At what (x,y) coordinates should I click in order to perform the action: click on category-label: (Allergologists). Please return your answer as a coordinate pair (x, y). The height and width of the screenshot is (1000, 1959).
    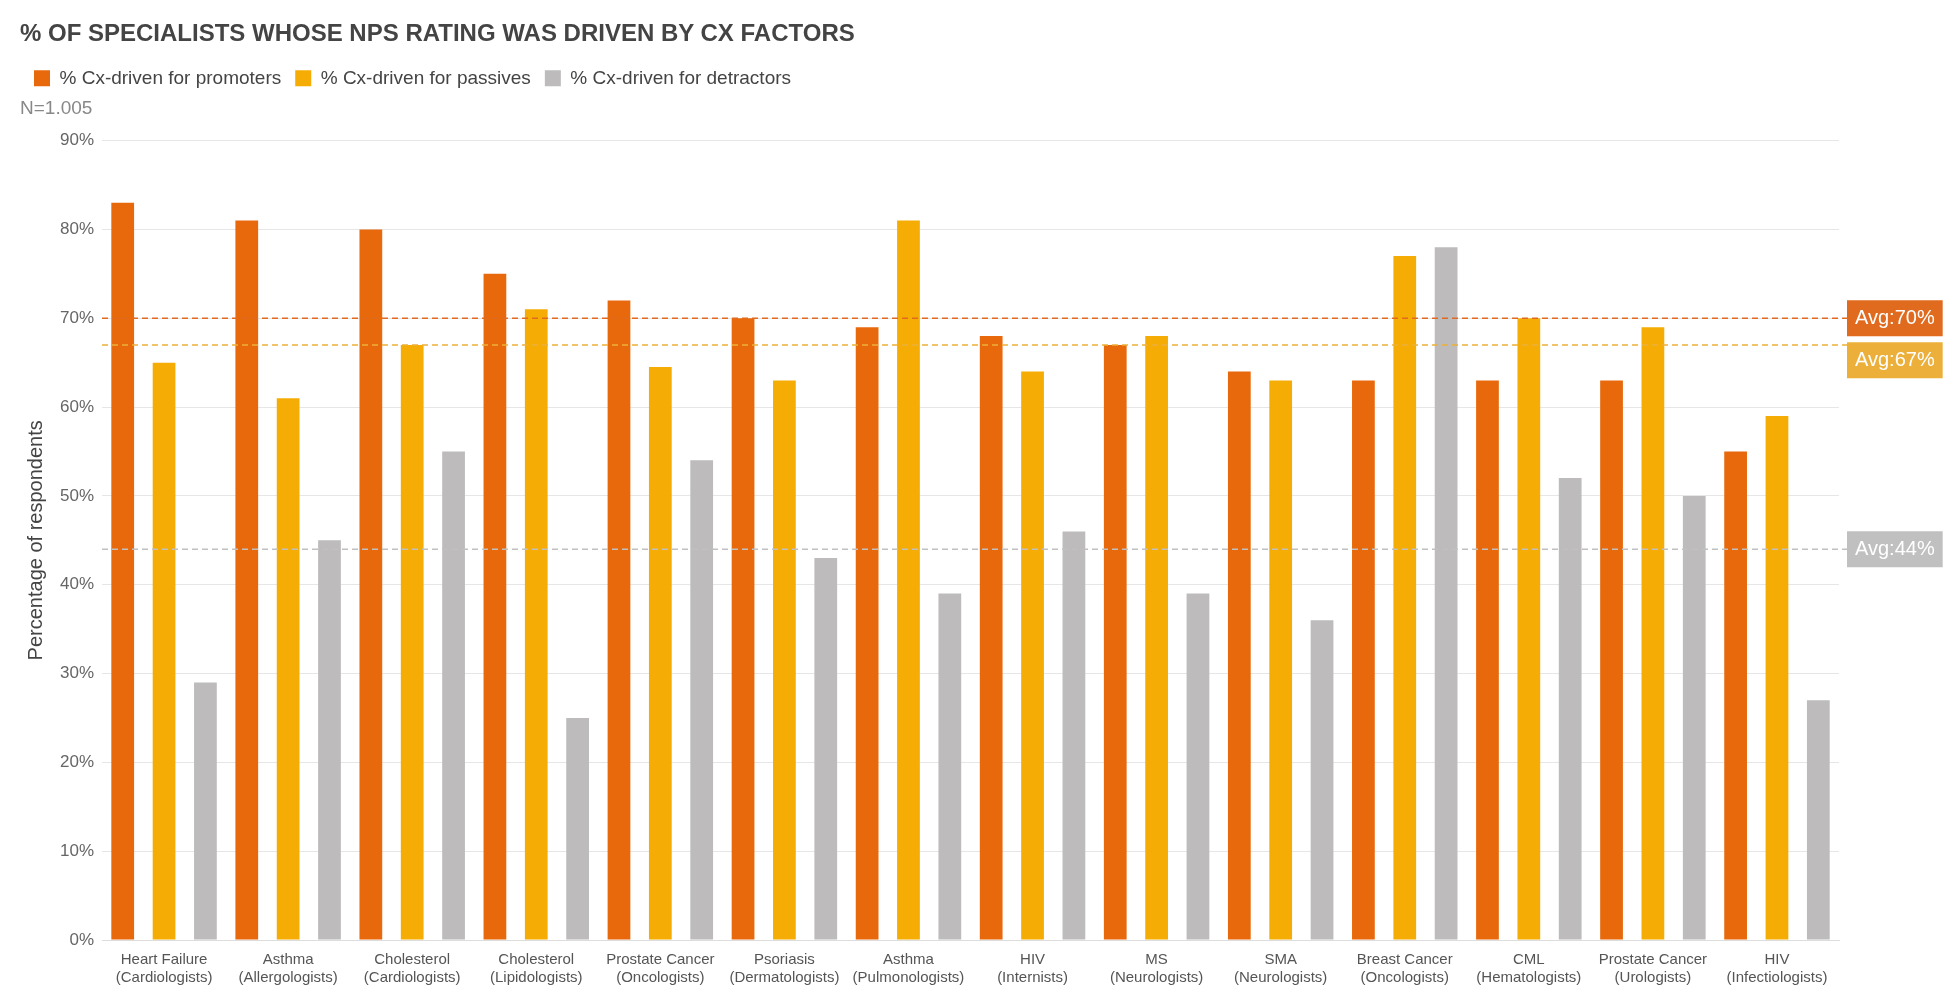
    Looking at the image, I should click on (288, 977).